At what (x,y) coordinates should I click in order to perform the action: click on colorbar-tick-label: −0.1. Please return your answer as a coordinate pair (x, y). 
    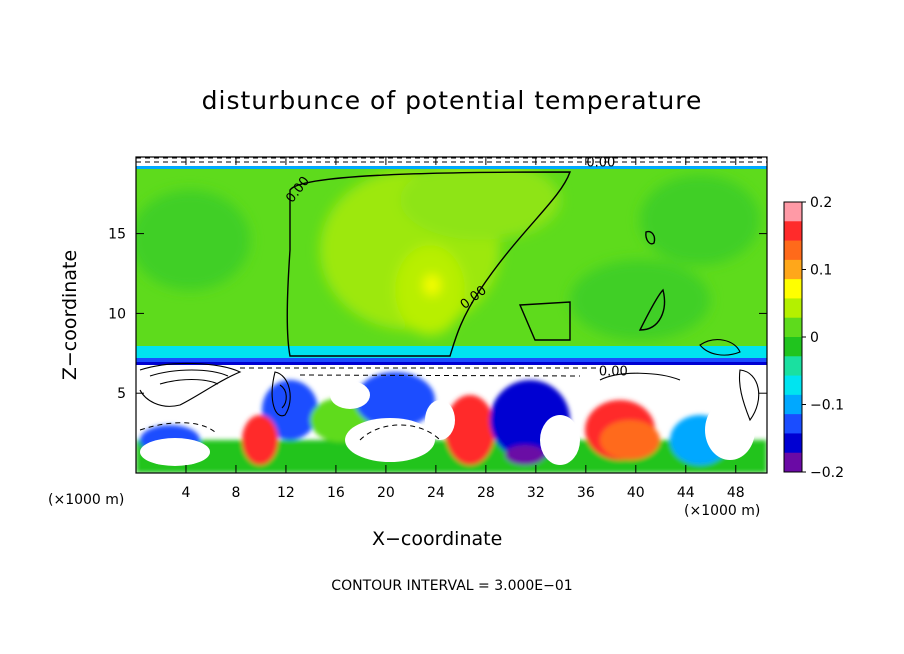
    Looking at the image, I should click on (827, 406).